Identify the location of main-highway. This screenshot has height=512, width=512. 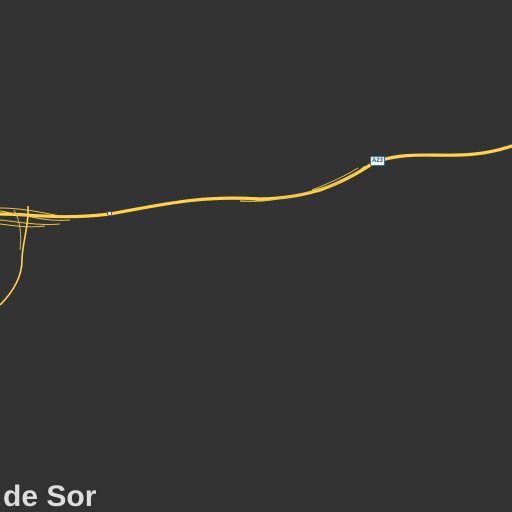
(256, 181).